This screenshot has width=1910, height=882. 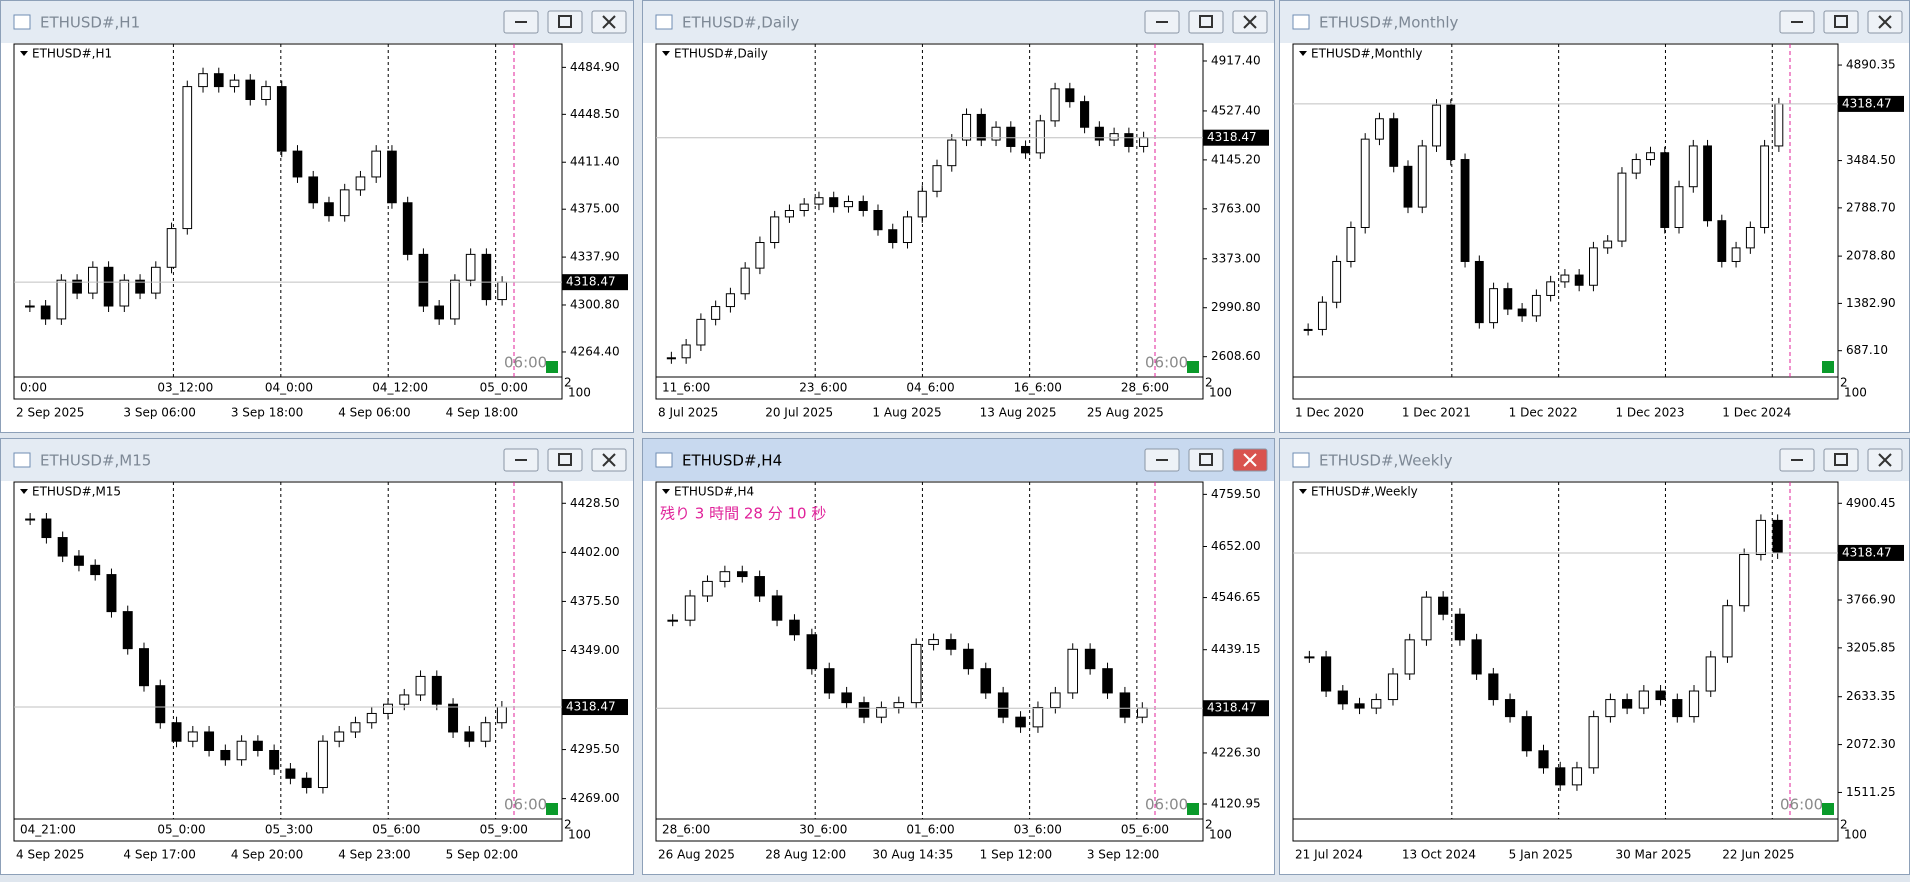 What do you see at coordinates (595, 114) in the screenshot?
I see `y-tick-label: 4448.50` at bounding box center [595, 114].